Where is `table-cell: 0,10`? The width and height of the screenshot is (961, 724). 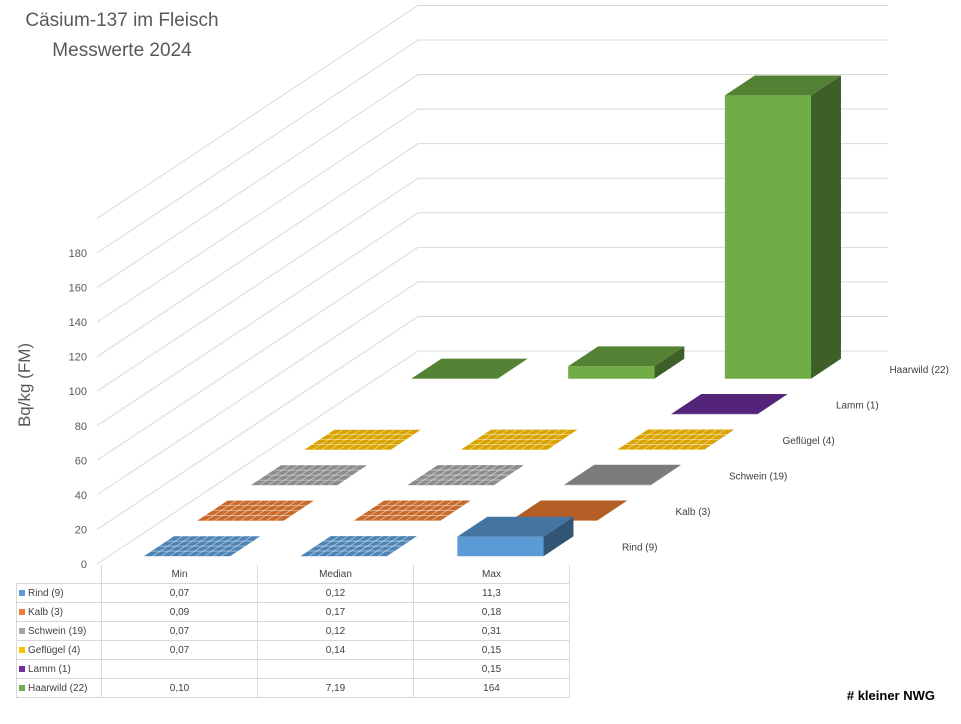
table-cell: 0,10 is located at coordinates (179, 688).